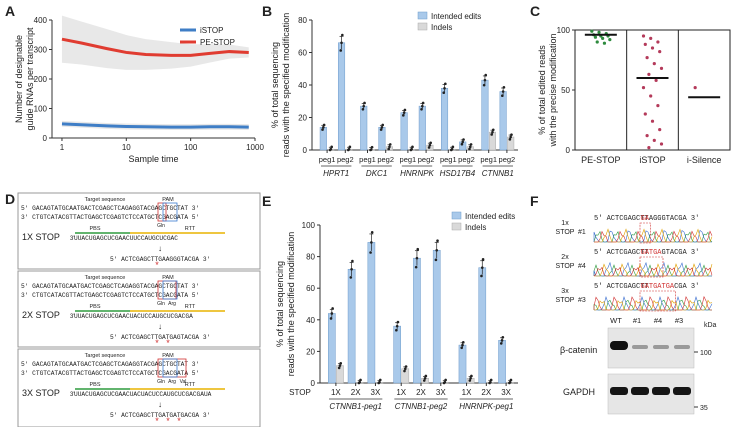 The image size is (740, 427). What do you see at coordinates (376, 173) in the screenshot?
I see `group-label: DKC1` at bounding box center [376, 173].